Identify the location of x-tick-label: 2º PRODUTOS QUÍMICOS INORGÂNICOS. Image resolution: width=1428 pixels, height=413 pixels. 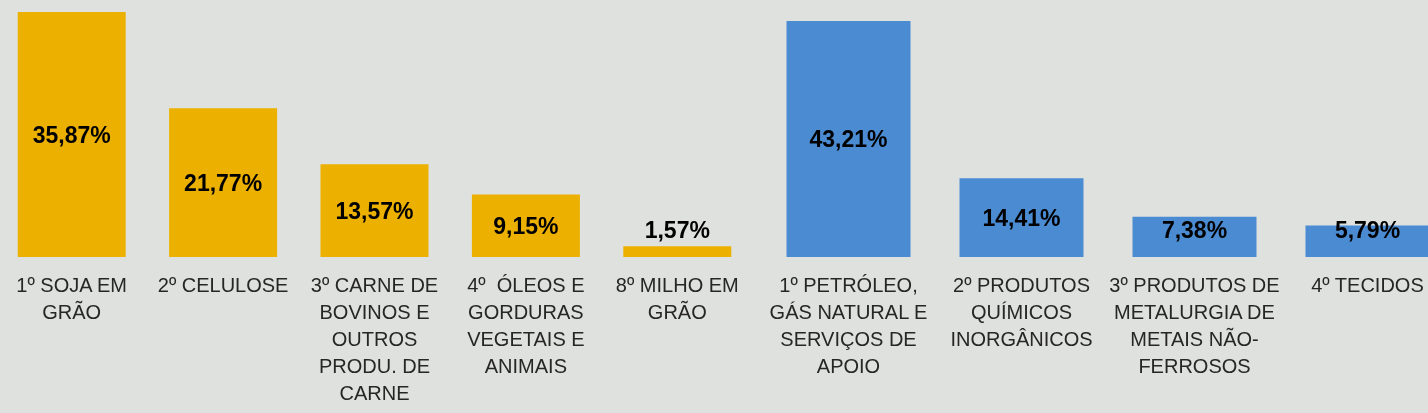
(1021, 311).